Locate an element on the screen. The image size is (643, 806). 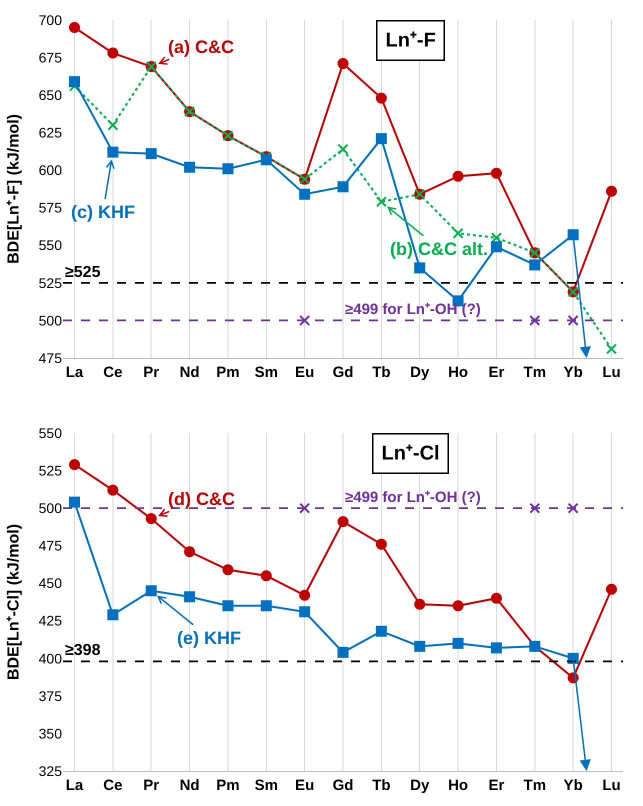
annotation: (c) KHF is located at coordinates (103, 212).